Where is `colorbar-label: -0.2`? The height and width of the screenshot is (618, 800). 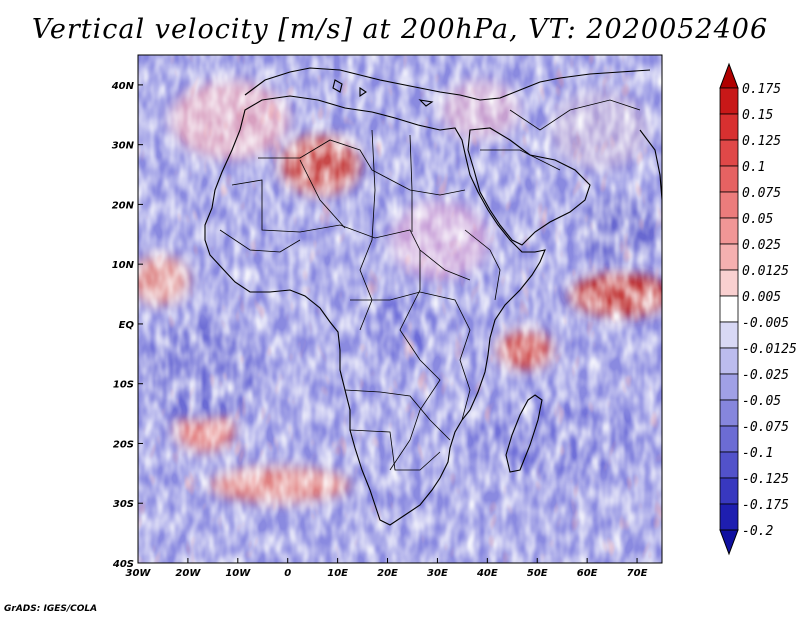 colorbar-label: -0.2 is located at coordinates (757, 531).